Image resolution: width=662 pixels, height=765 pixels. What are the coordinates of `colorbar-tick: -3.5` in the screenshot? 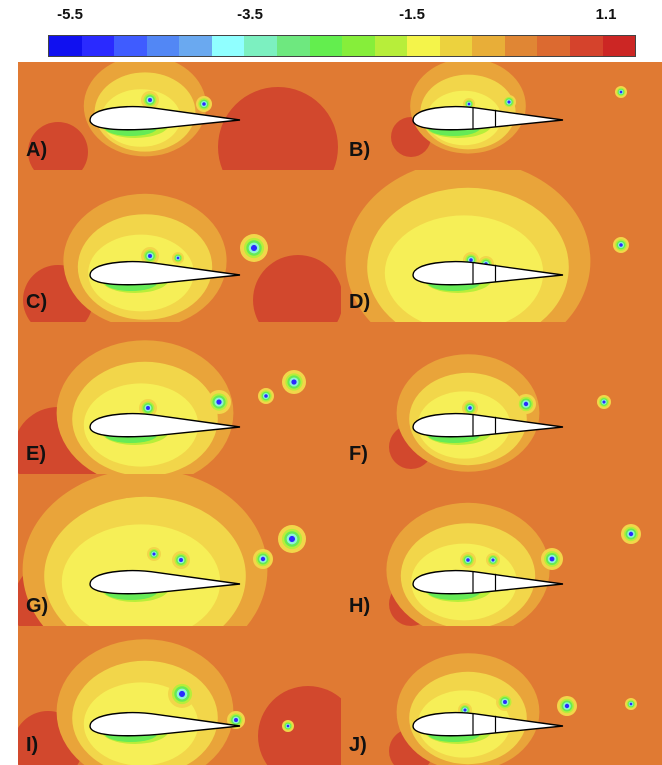 It's located at (250, 14).